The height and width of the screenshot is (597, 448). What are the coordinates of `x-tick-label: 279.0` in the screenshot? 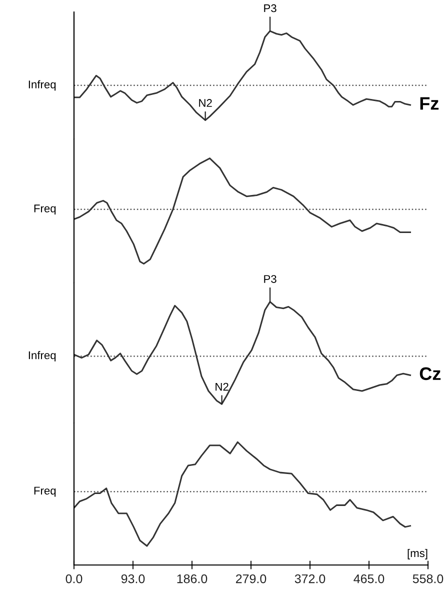 It's located at (251, 579).